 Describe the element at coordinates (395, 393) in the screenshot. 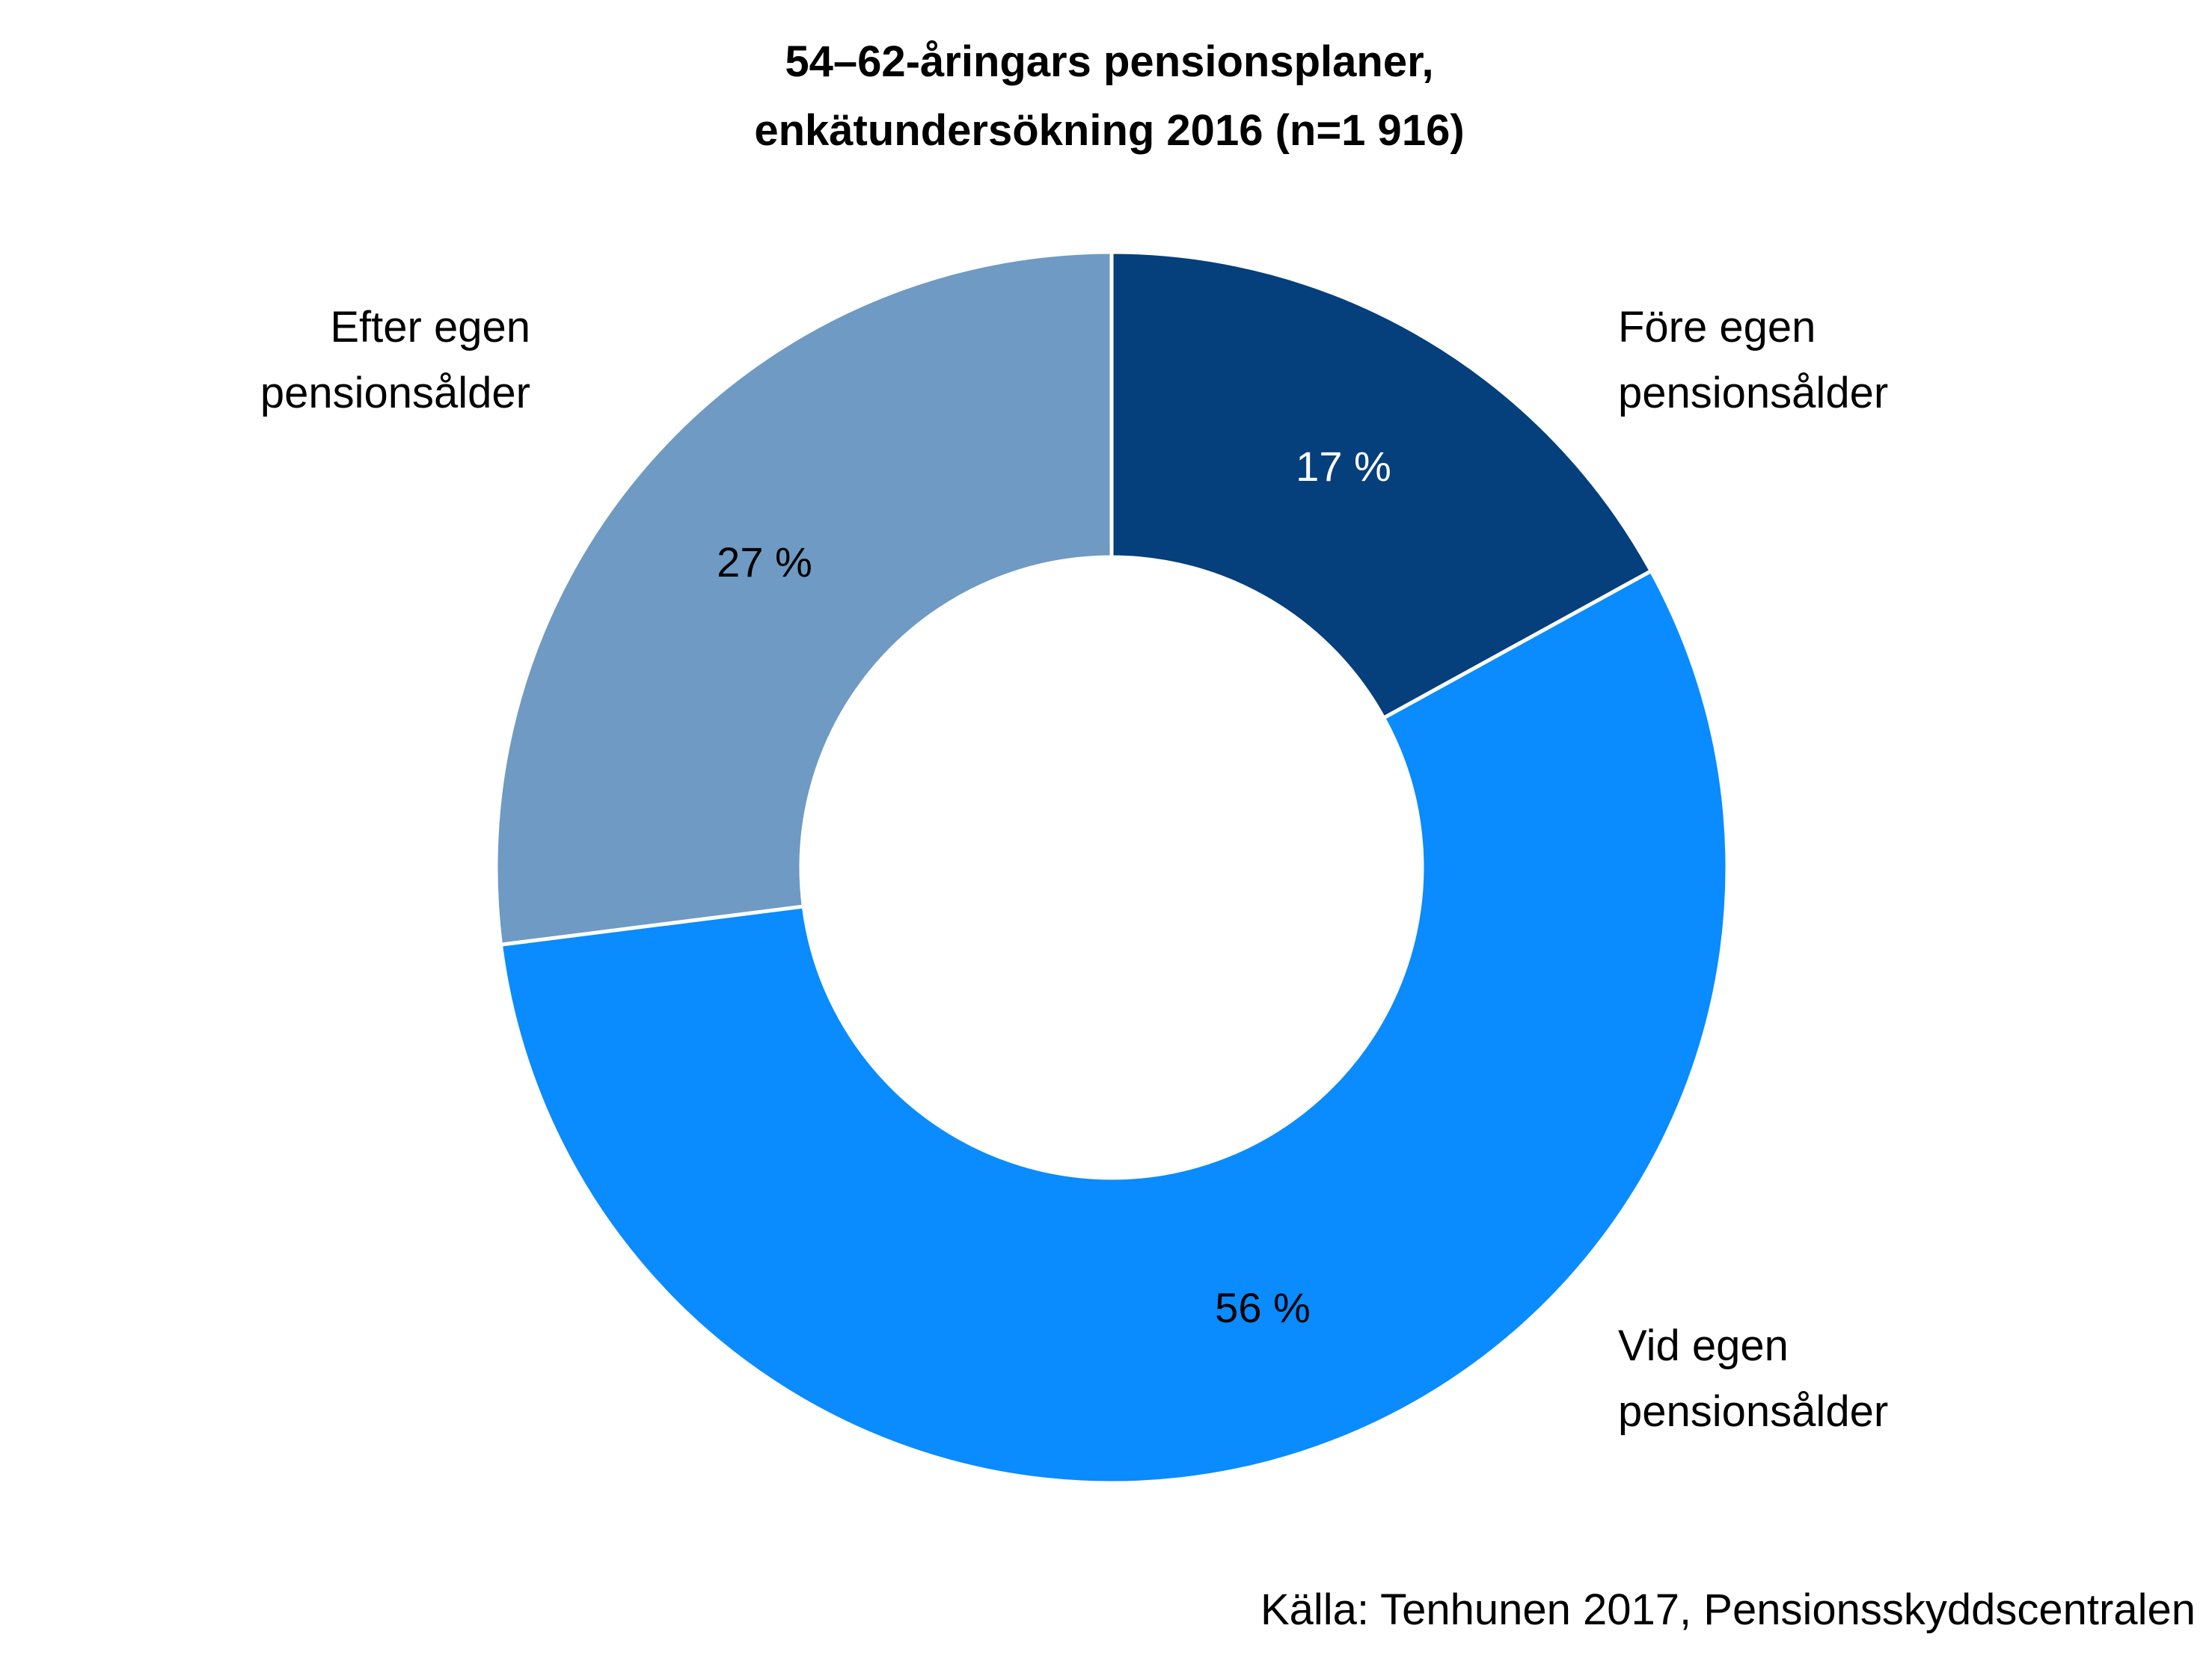

I see `slice-label-efter-line-2: pensionsålder` at that location.